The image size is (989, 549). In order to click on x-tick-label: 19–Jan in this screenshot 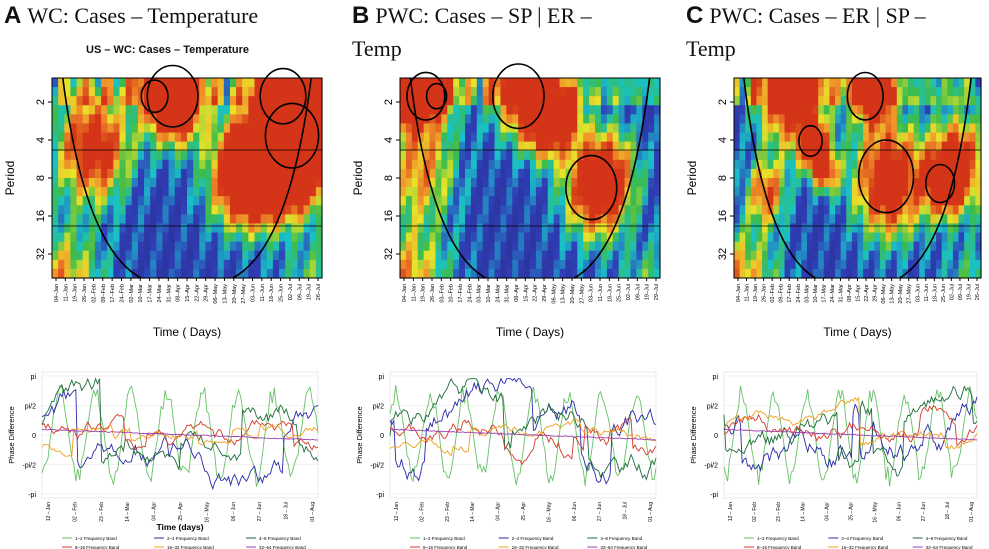, I will do `click(756, 293)`.